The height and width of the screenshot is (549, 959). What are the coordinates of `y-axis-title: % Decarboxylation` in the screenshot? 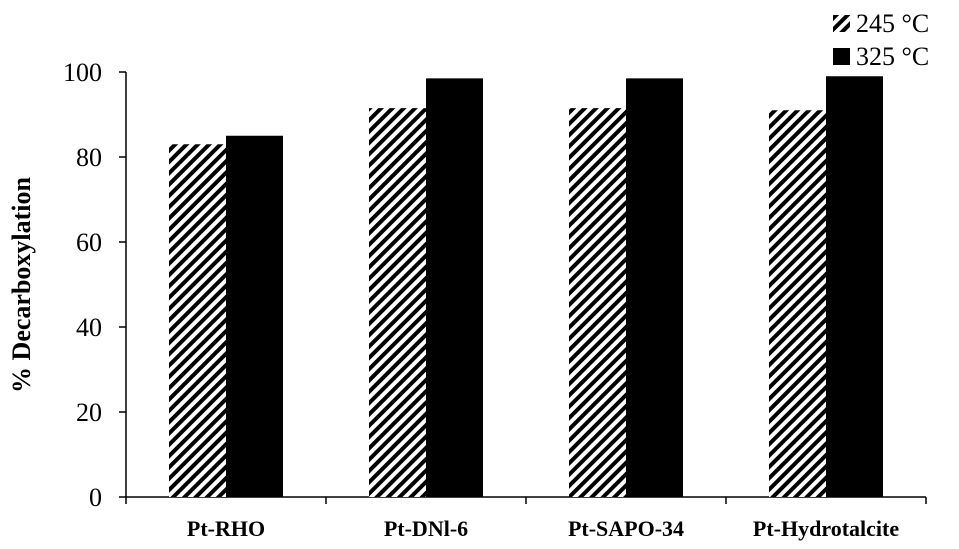 It's located at (21, 284).